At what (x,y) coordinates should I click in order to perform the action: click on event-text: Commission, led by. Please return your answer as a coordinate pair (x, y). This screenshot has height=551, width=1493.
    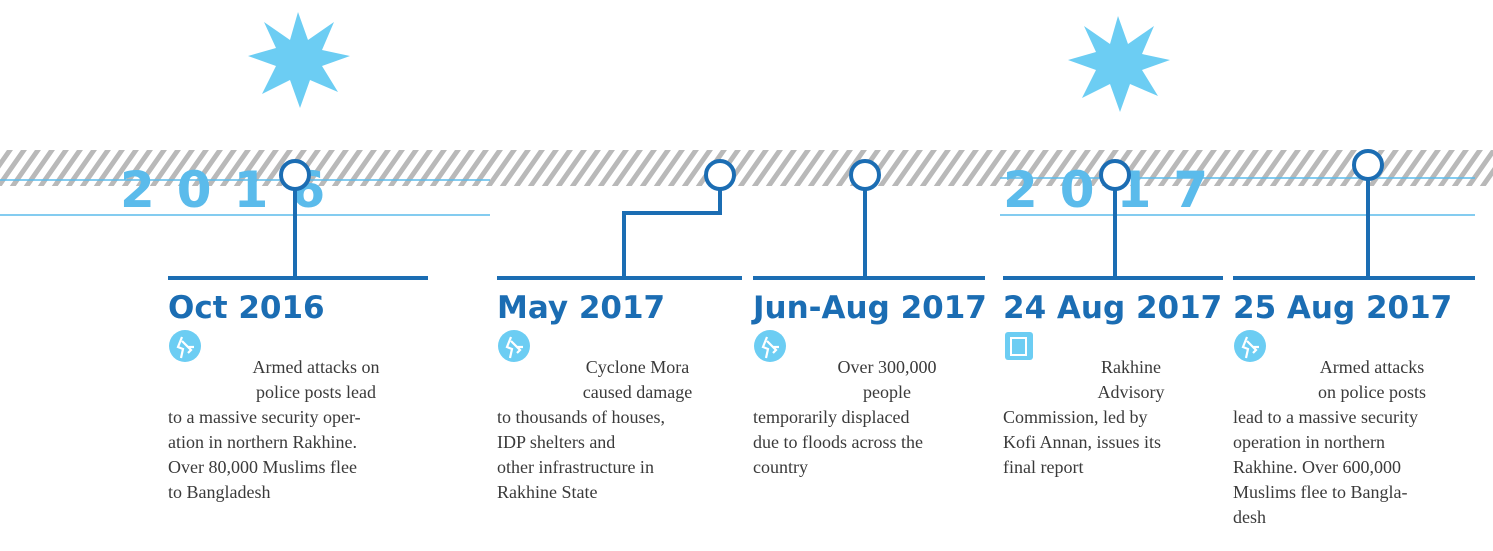
    Looking at the image, I should click on (1075, 417).